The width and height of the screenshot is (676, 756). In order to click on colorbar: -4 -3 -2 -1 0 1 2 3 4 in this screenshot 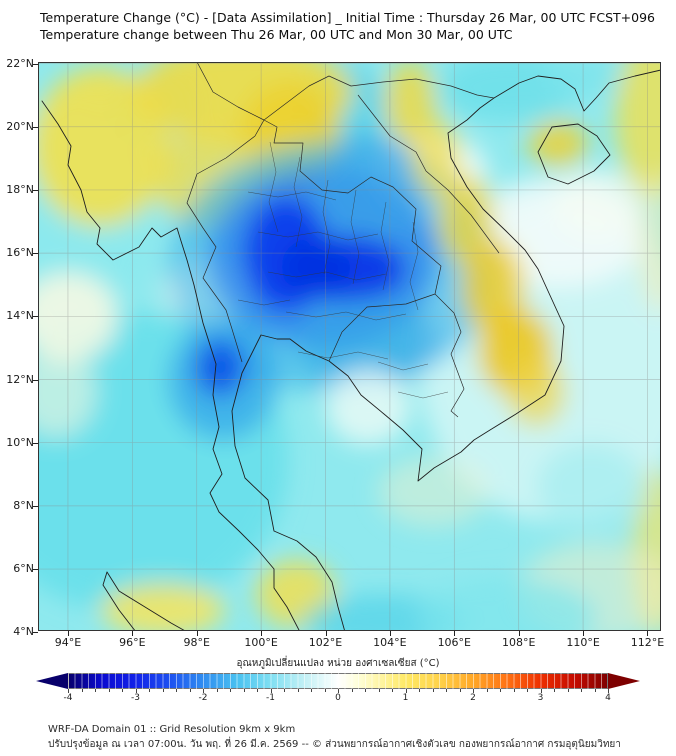, I will do `click(338, 688)`.